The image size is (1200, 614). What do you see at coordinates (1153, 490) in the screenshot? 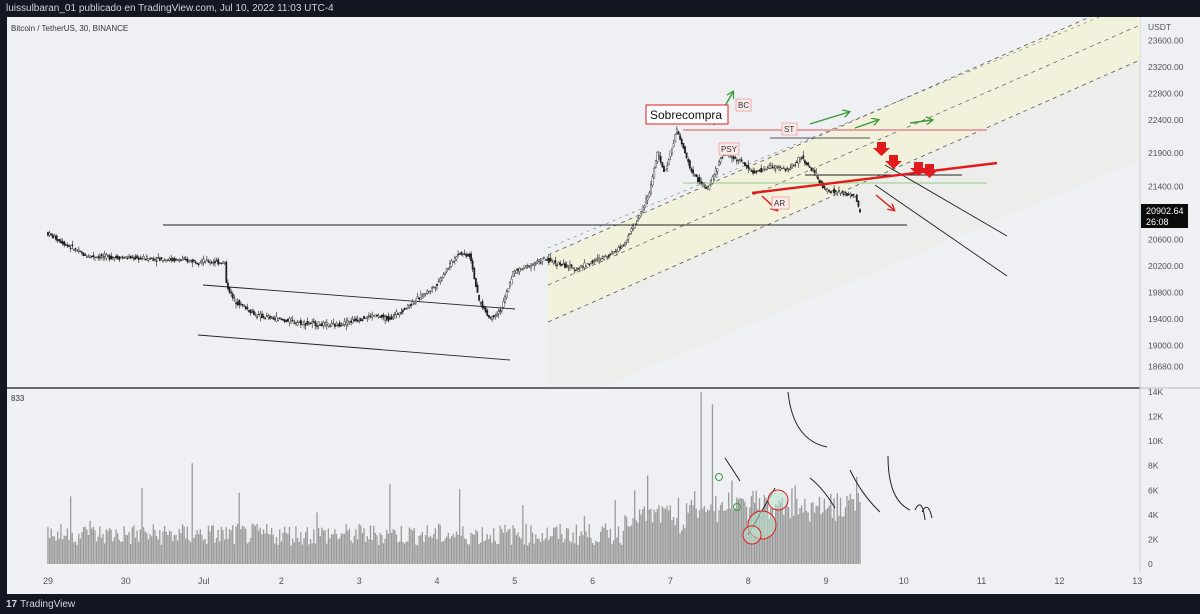
I see `volume-tick-label: 6K` at bounding box center [1153, 490].